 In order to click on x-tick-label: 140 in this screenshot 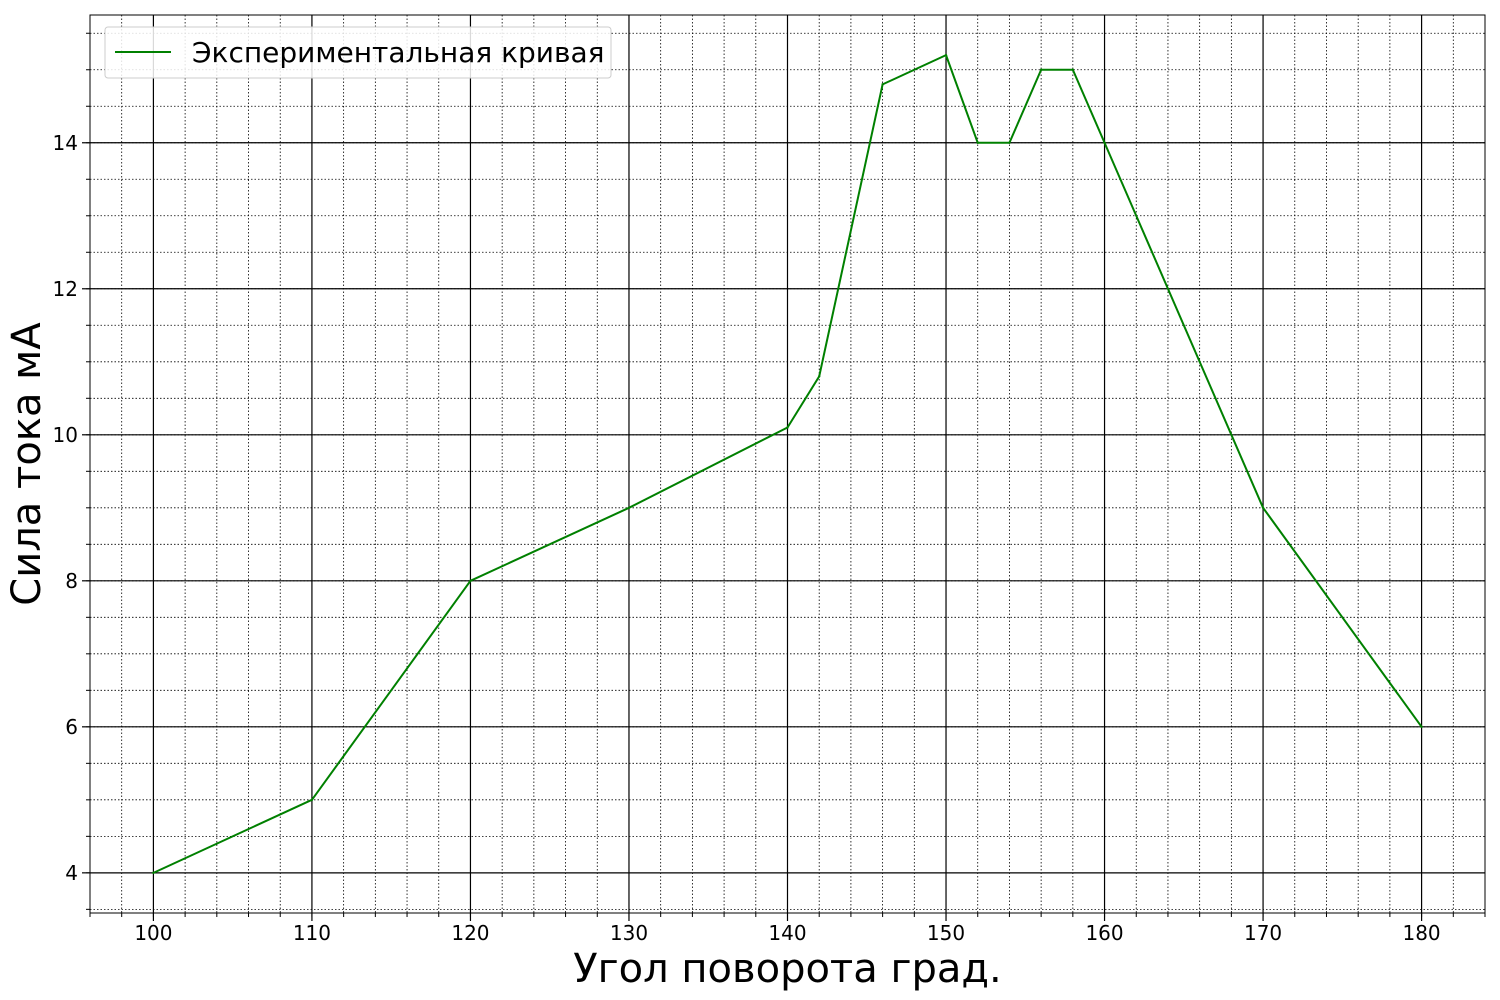, I will do `click(787, 933)`.